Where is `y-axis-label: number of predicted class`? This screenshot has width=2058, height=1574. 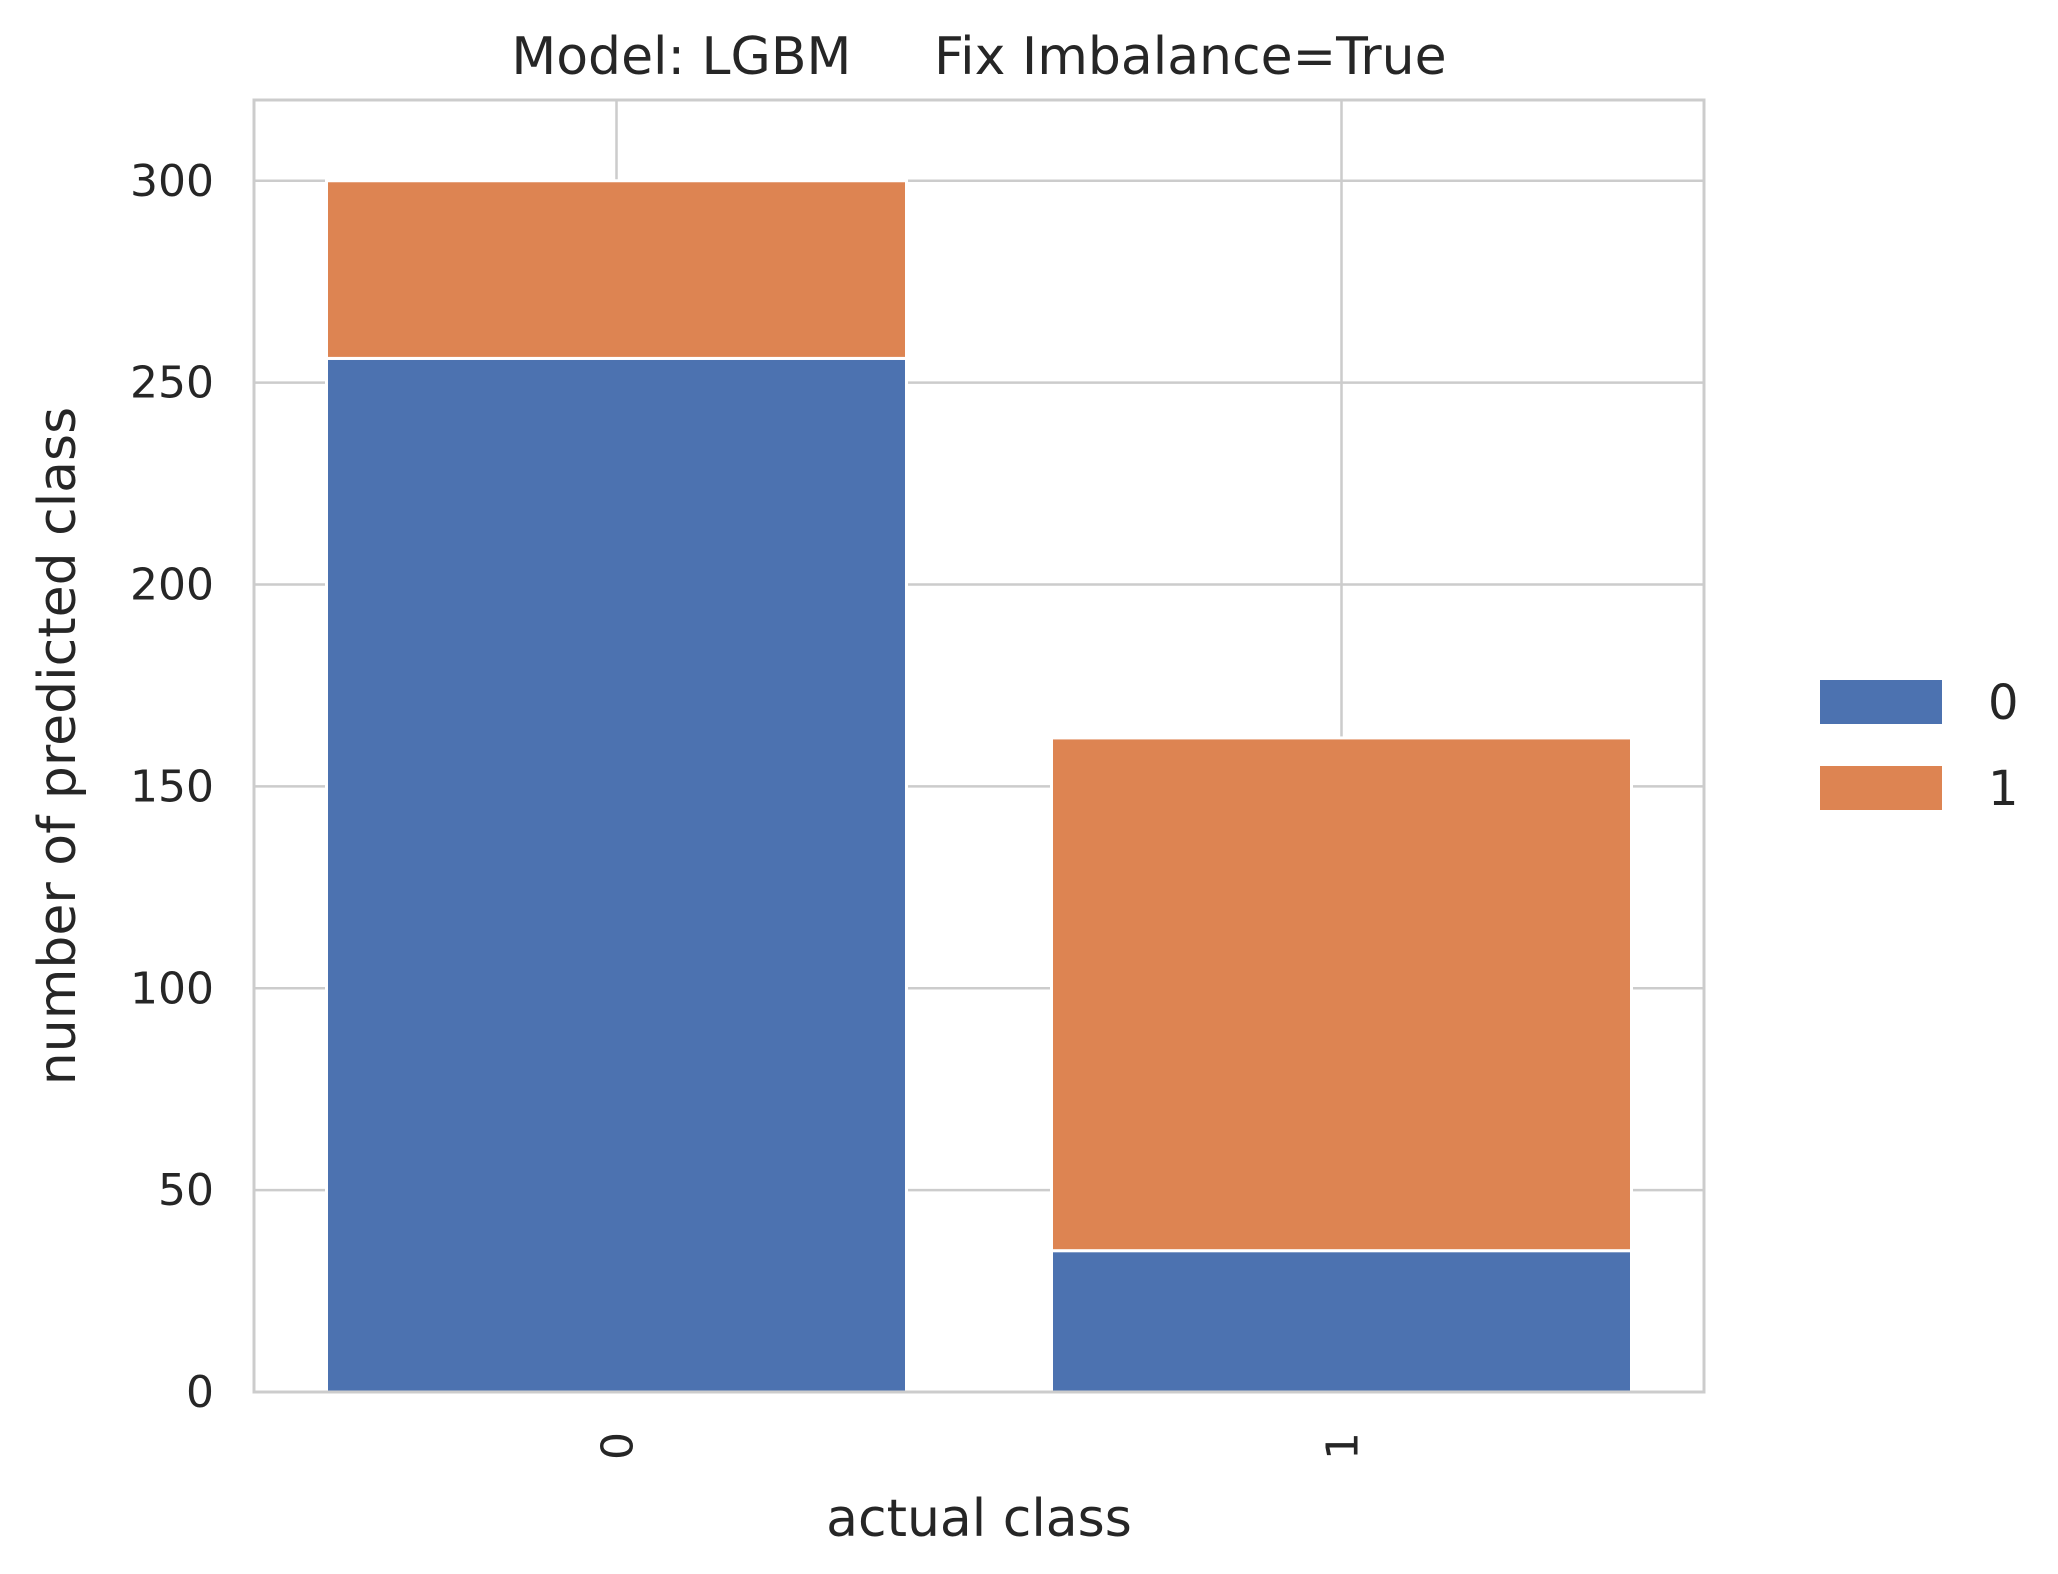
y-axis-label: number of predicted class is located at coordinates (58, 746).